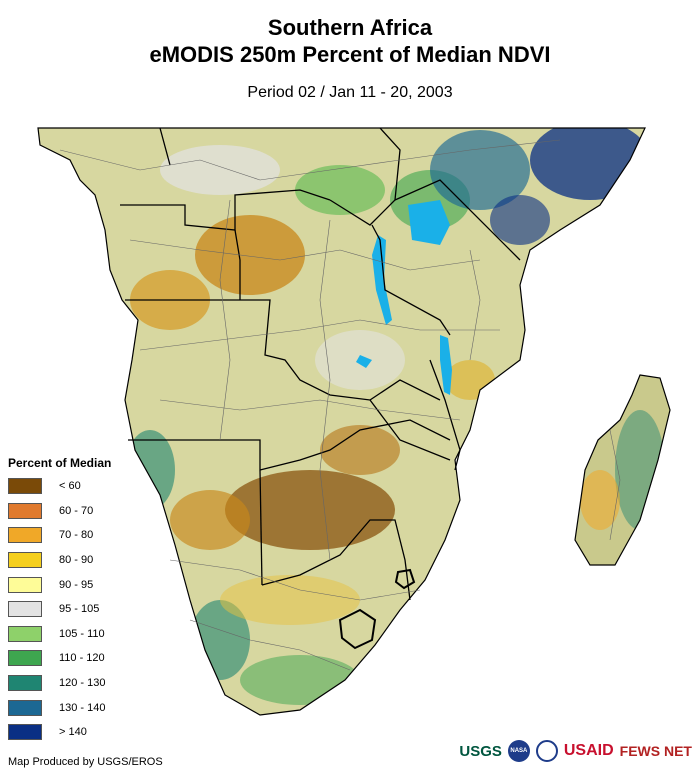 The width and height of the screenshot is (700, 780). What do you see at coordinates (76, 510) in the screenshot?
I see `legend-label: 60 - 70` at bounding box center [76, 510].